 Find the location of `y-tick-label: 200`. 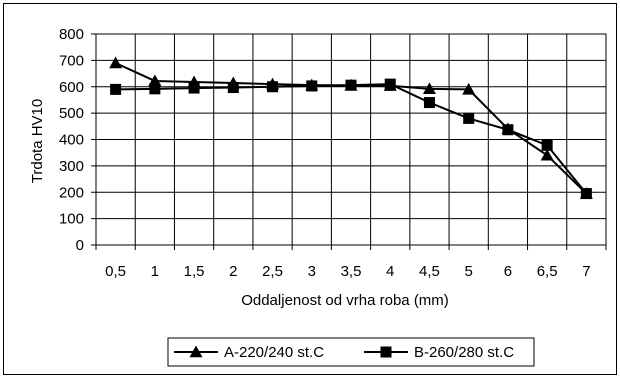

y-tick-label: 200 is located at coordinates (71, 192).